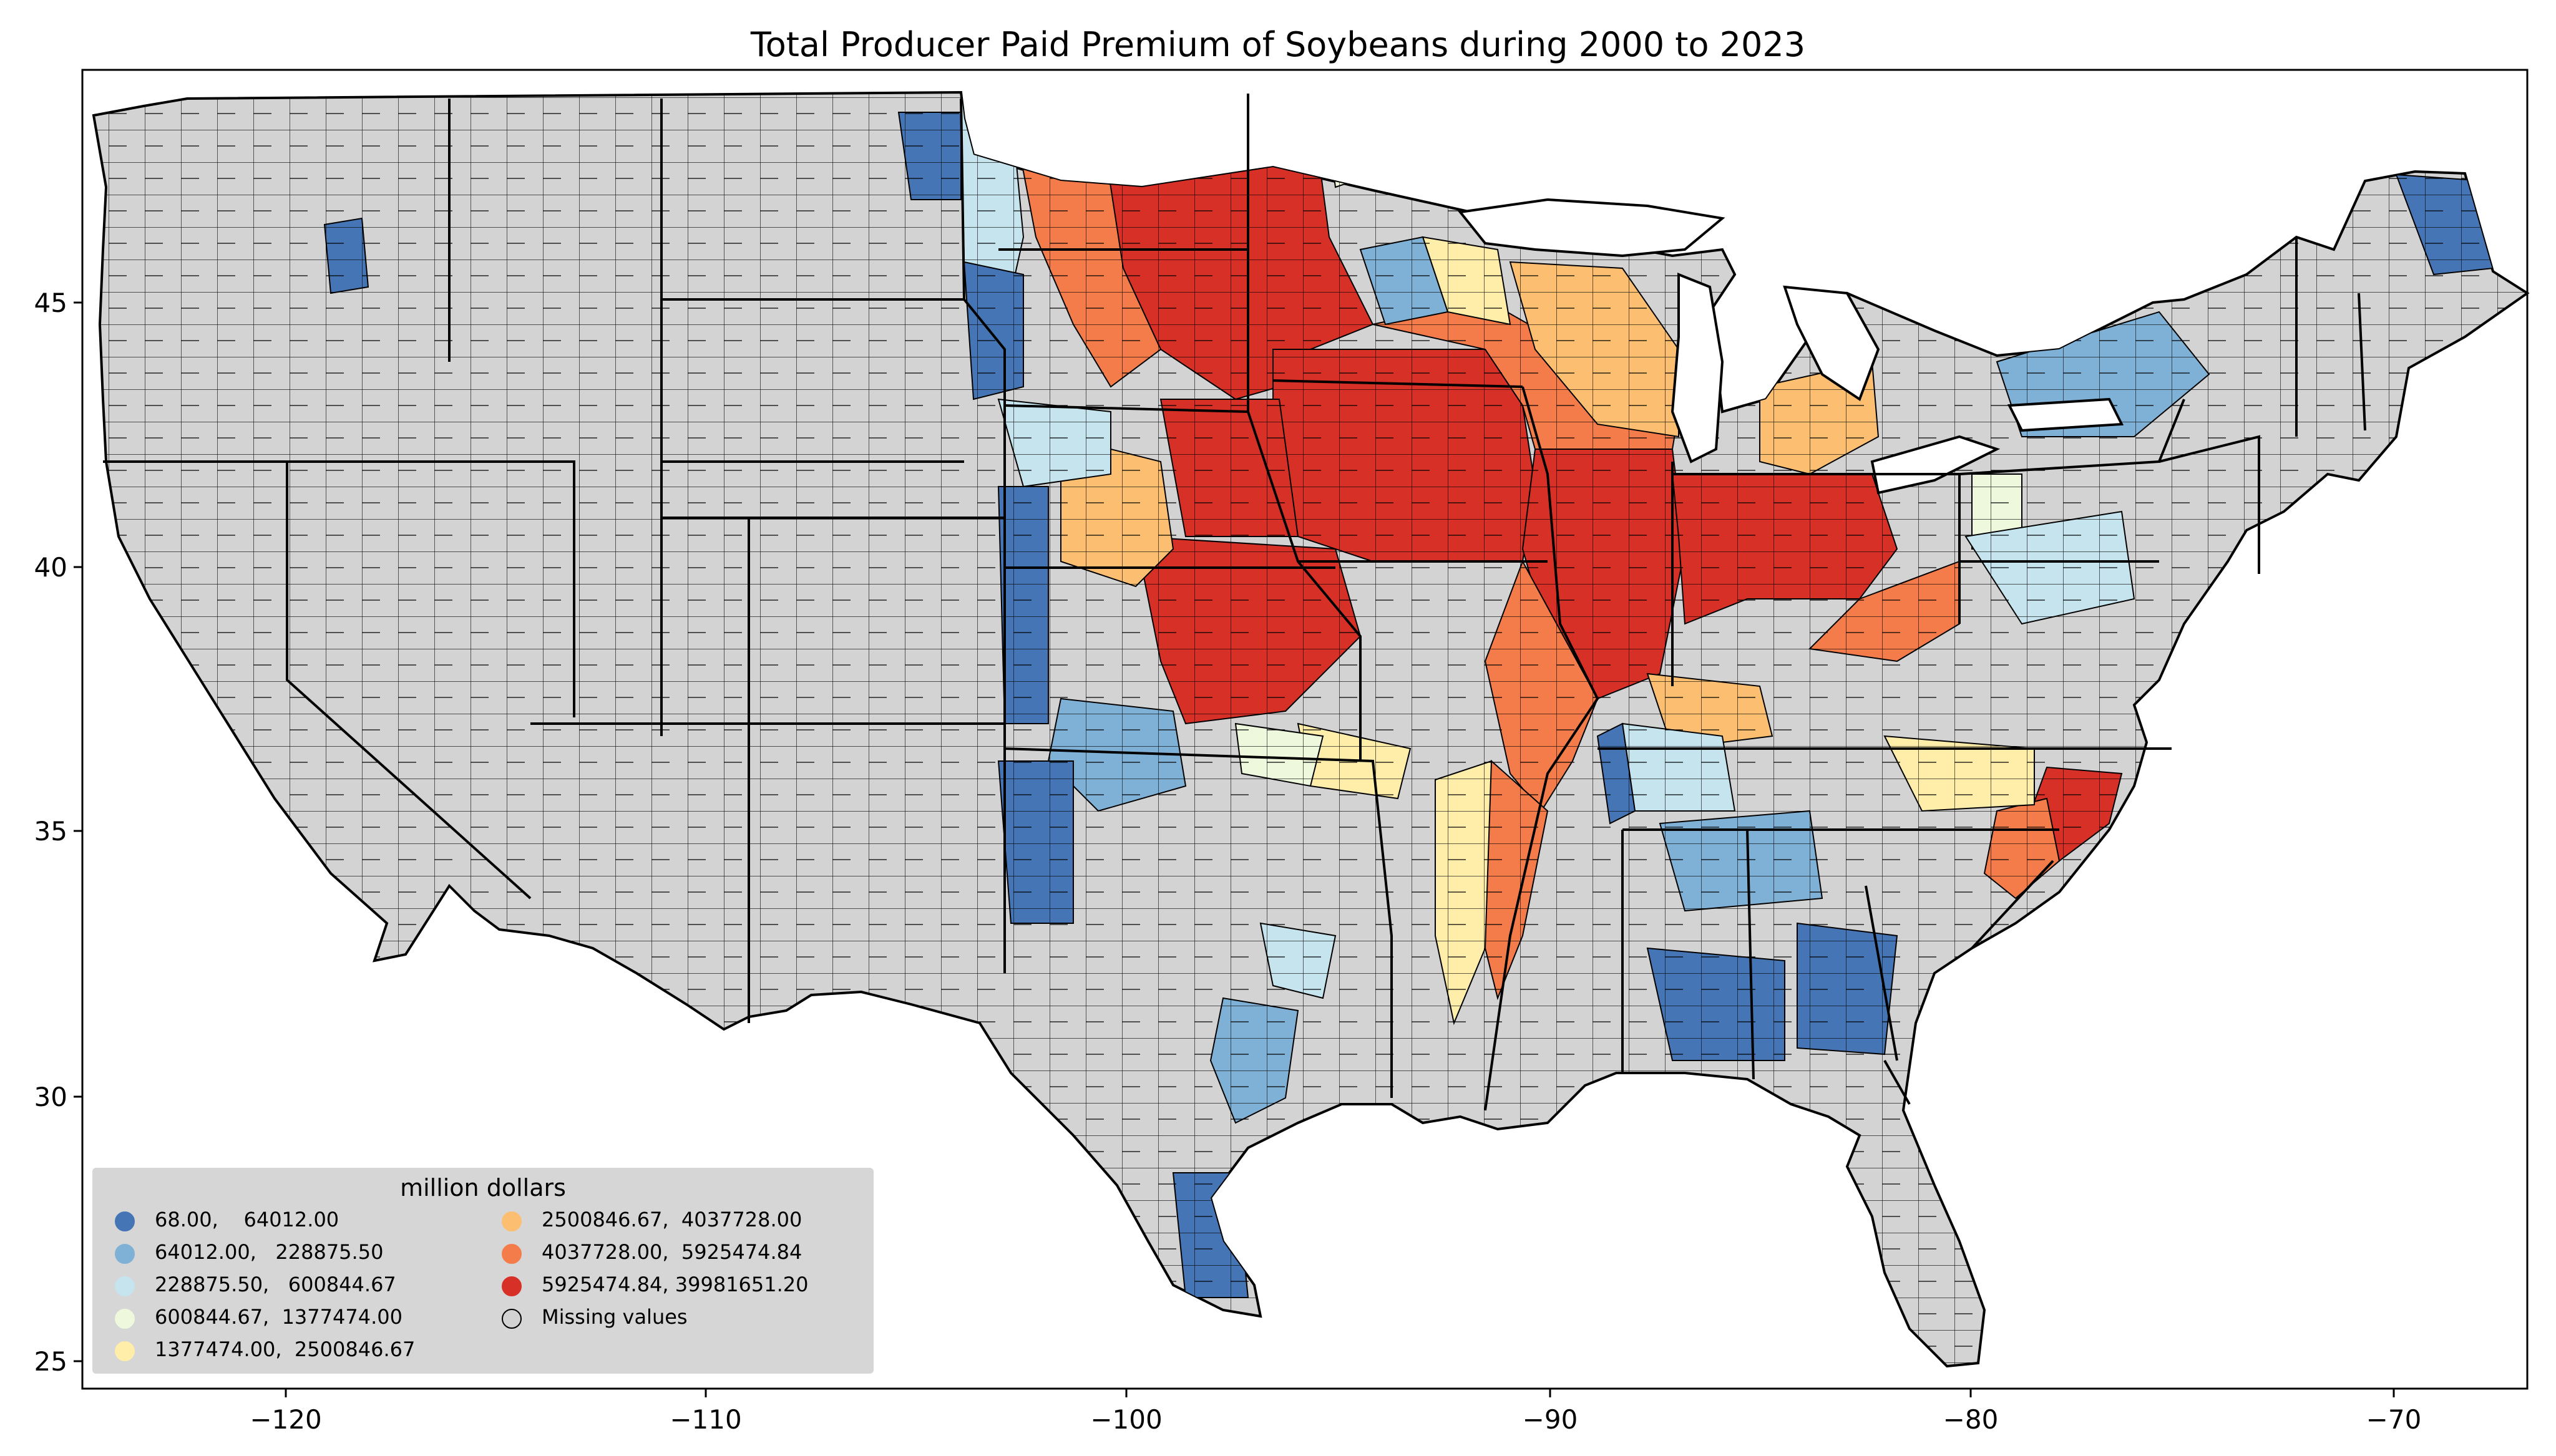  I want to click on legend-entry: 4037728.00, 5925474.84, so click(652, 1255).